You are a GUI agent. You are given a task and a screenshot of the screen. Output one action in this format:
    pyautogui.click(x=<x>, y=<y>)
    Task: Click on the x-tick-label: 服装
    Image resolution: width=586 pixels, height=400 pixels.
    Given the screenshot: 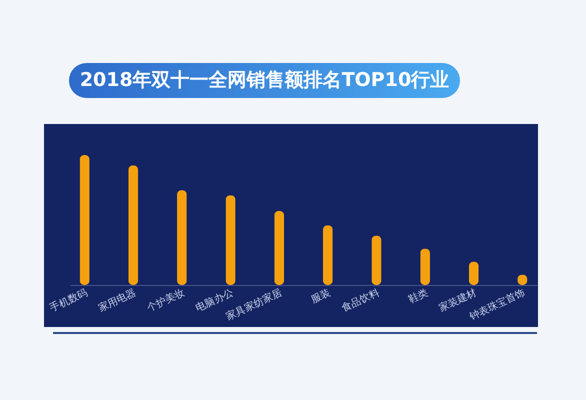 What is the action you would take?
    pyautogui.click(x=320, y=296)
    